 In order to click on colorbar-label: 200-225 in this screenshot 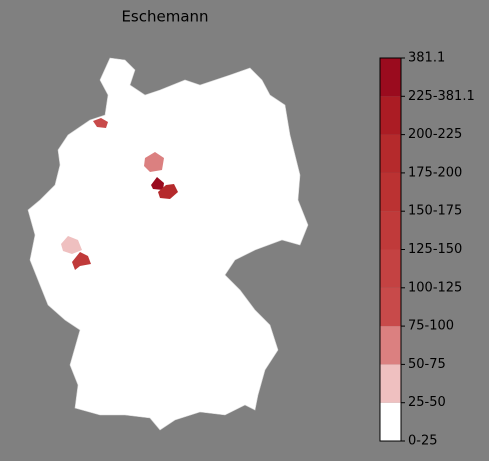, I will do `click(435, 134)`.